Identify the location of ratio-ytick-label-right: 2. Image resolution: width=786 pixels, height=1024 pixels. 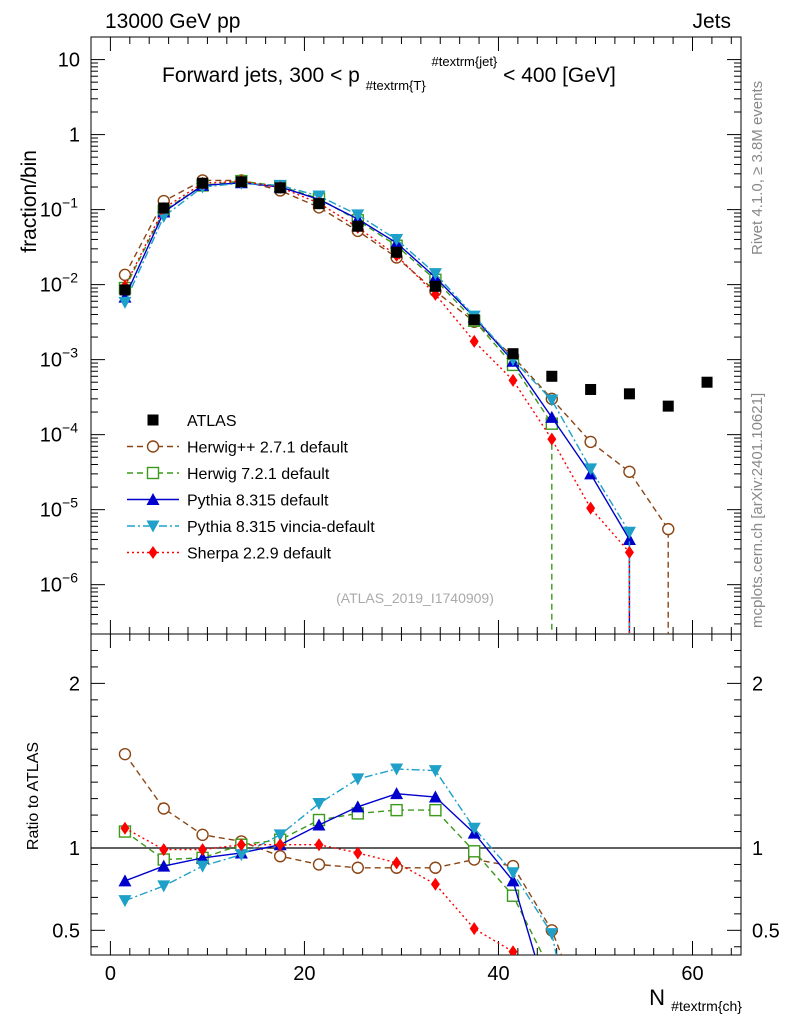
(757, 684).